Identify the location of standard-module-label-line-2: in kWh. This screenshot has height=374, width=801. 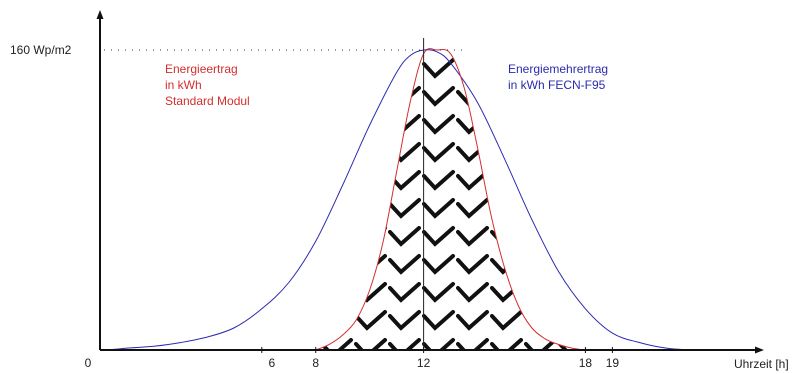
(183, 85).